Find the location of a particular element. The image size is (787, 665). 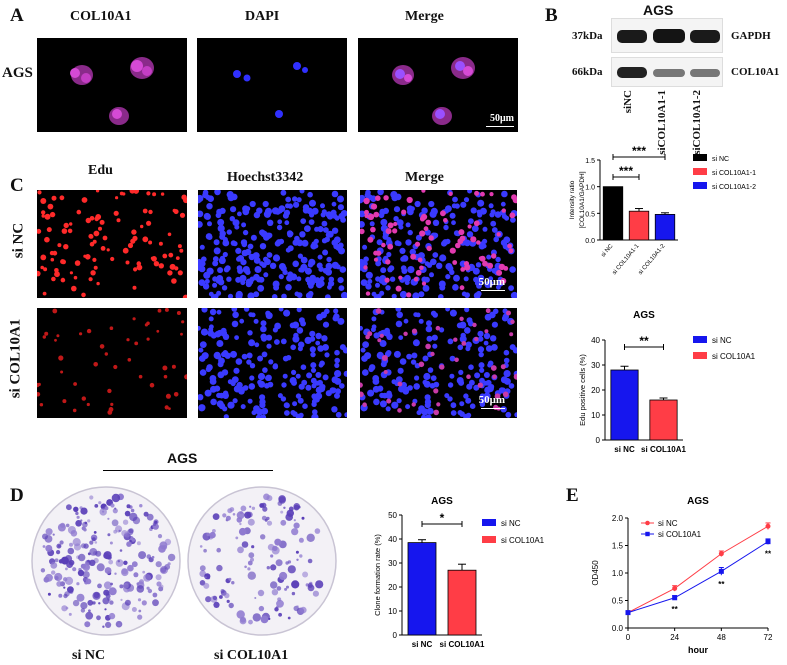

y-axis-label: [COL10A1/GAPDH] is located at coordinates (582, 199).